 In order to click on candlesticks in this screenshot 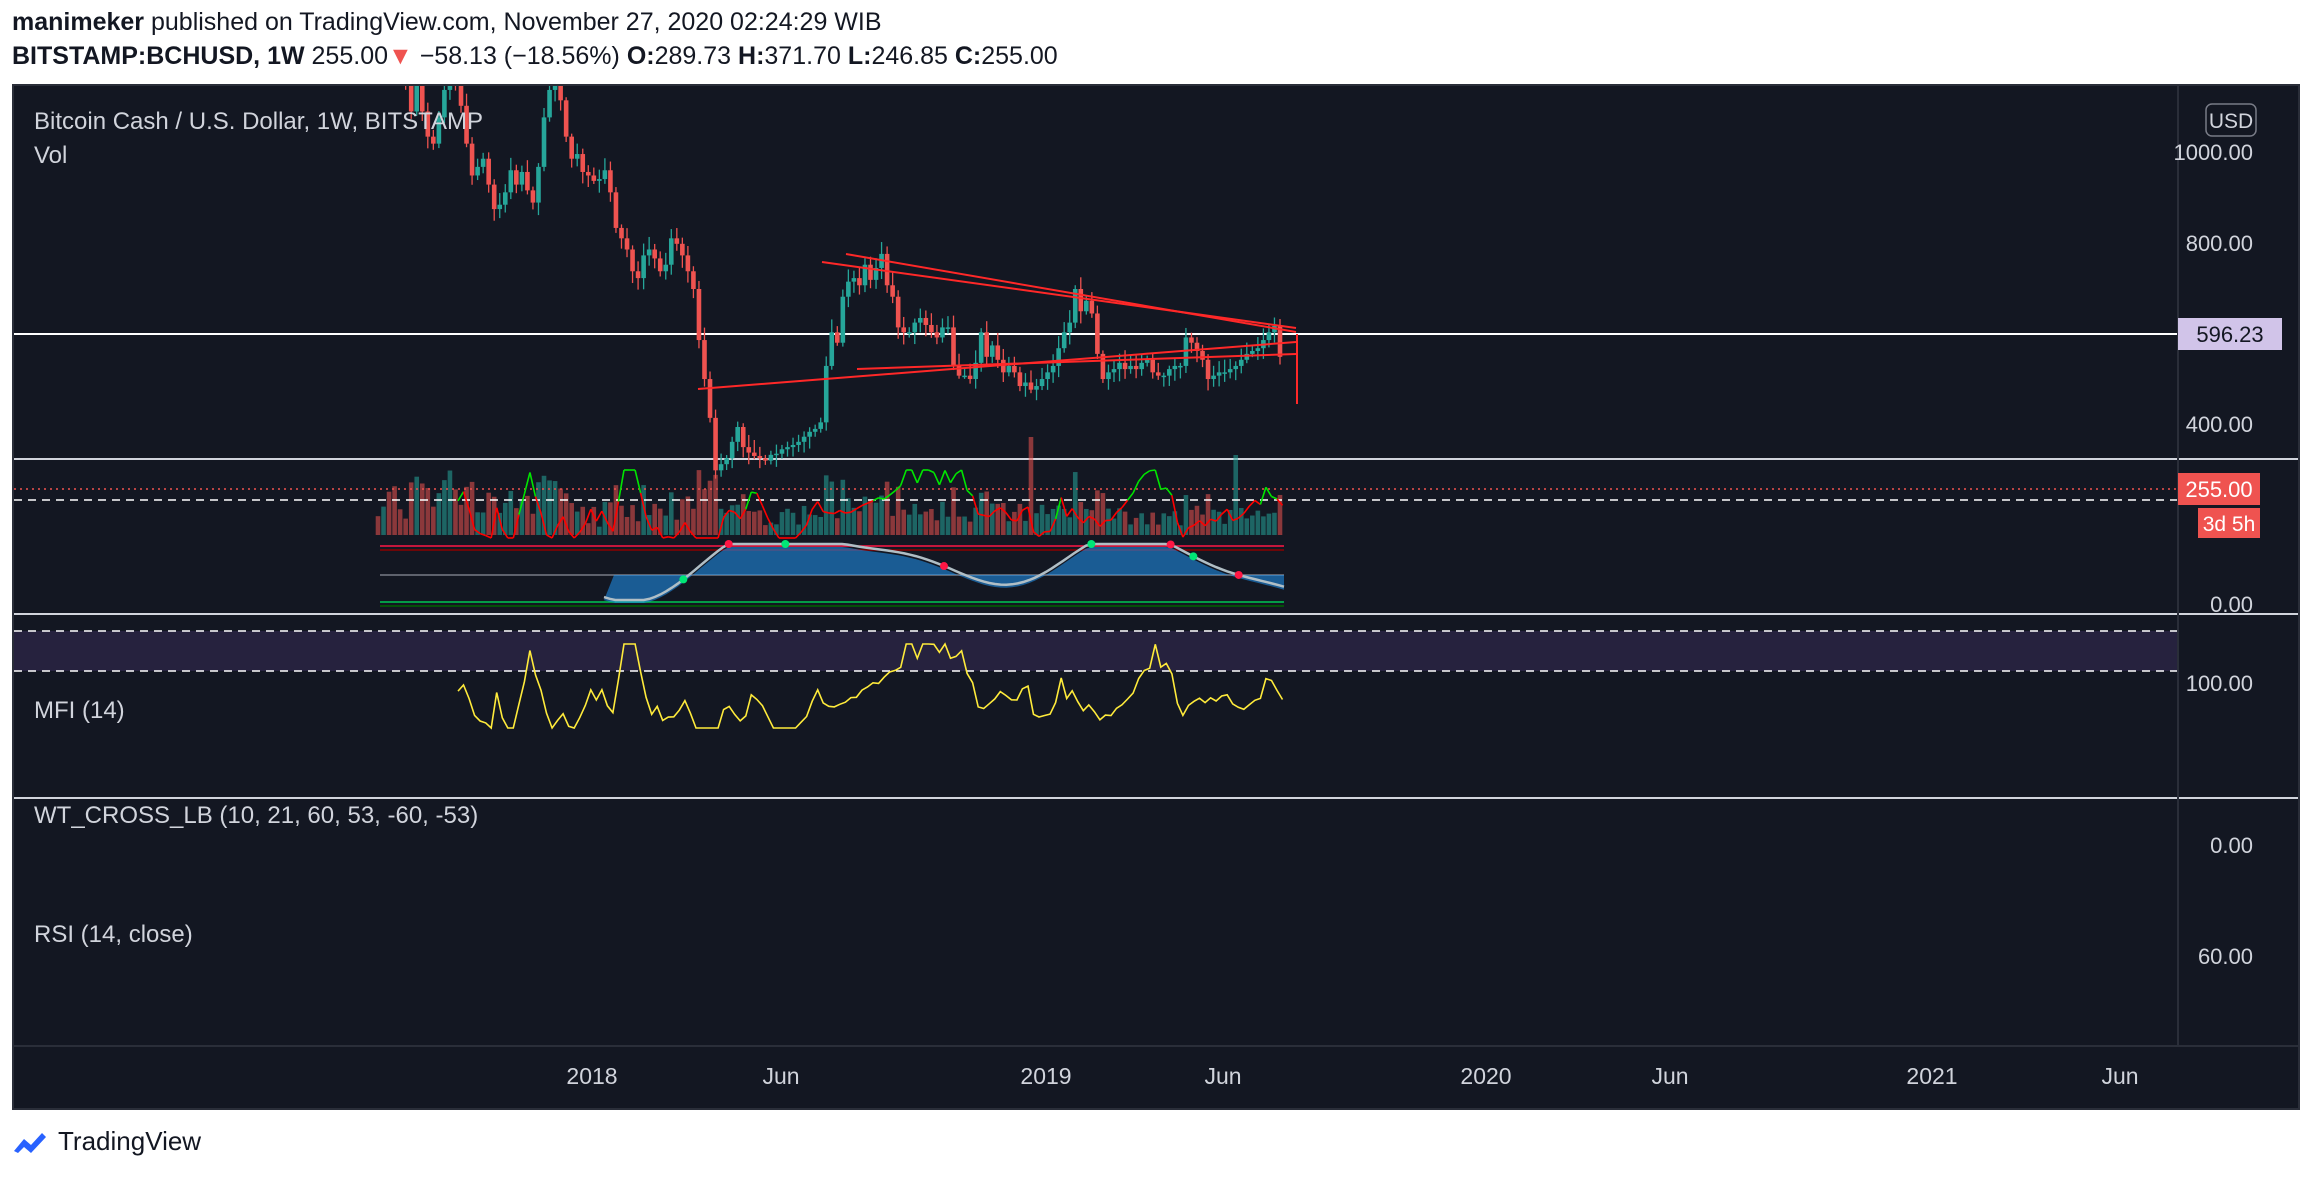, I will do `click(829, 279)`.